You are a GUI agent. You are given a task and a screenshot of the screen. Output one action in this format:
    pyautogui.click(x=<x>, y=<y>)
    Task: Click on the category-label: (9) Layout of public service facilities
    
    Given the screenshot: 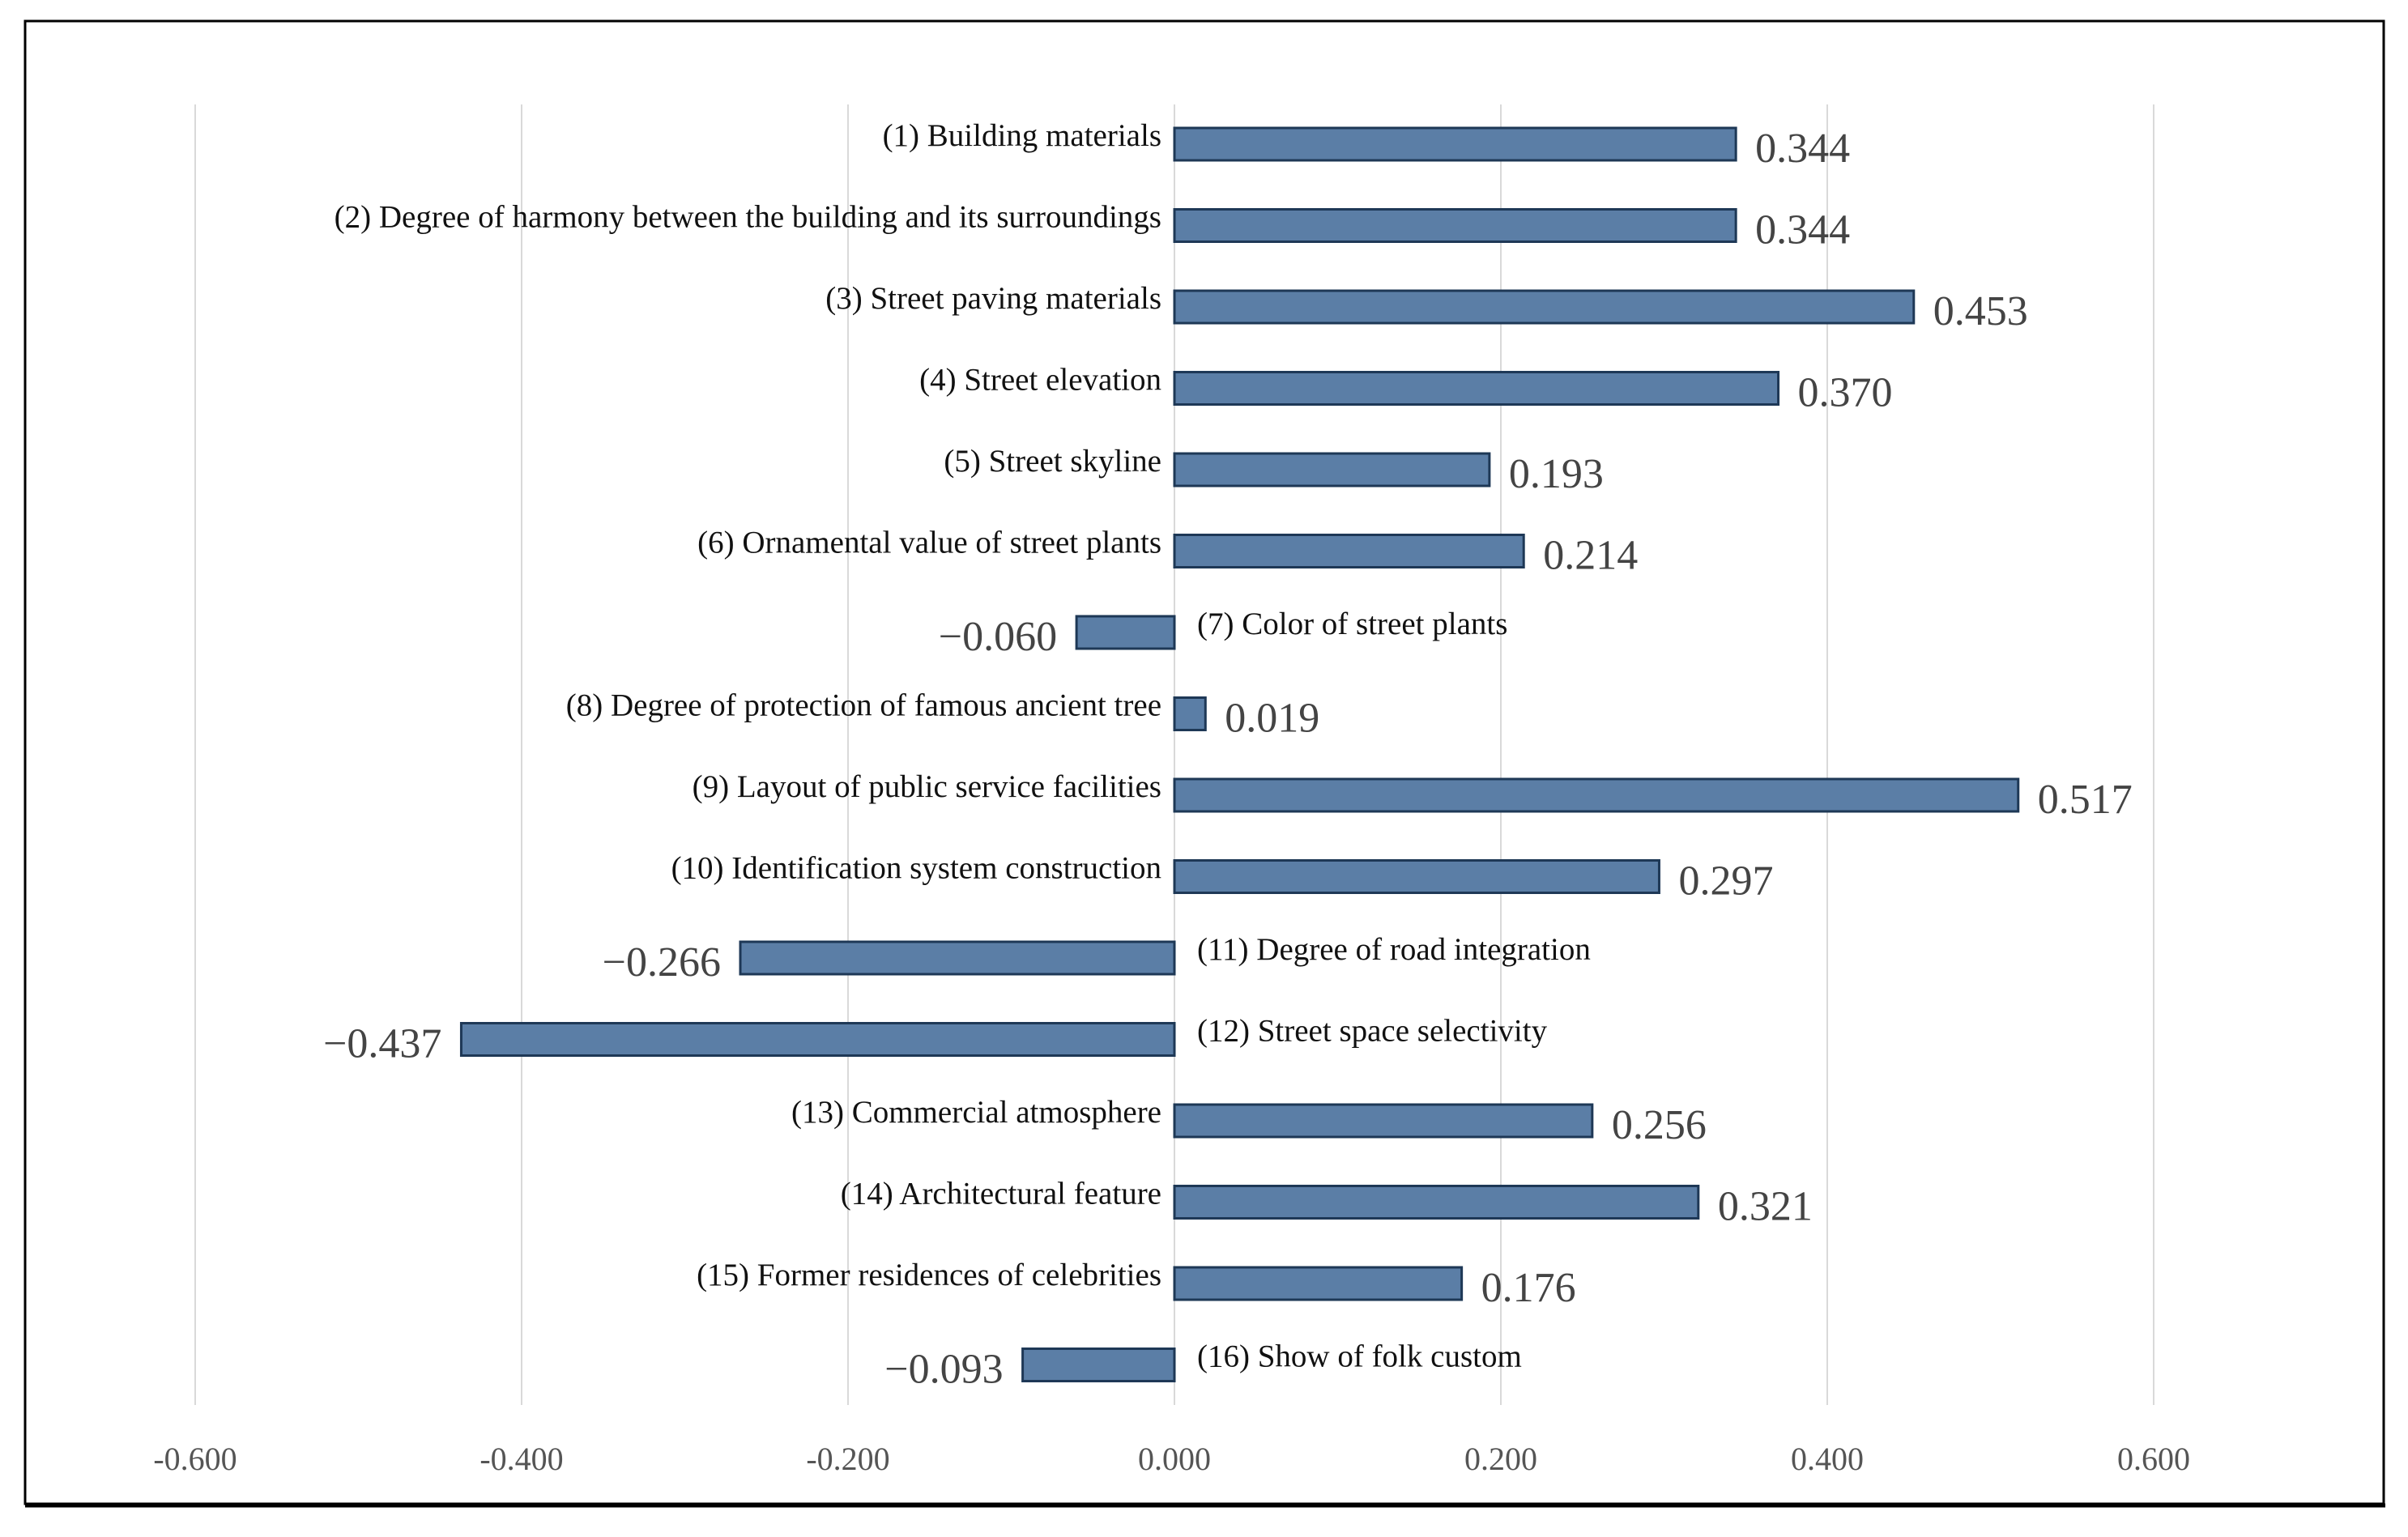 What is the action you would take?
    pyautogui.click(x=927, y=786)
    